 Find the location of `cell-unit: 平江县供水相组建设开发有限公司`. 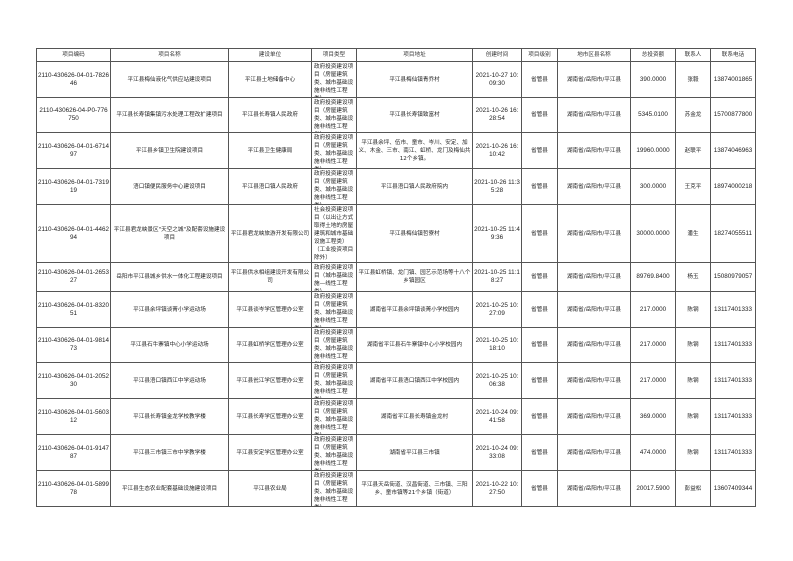

cell-unit: 平江县供水相组建设开发有限公司 is located at coordinates (270, 277).